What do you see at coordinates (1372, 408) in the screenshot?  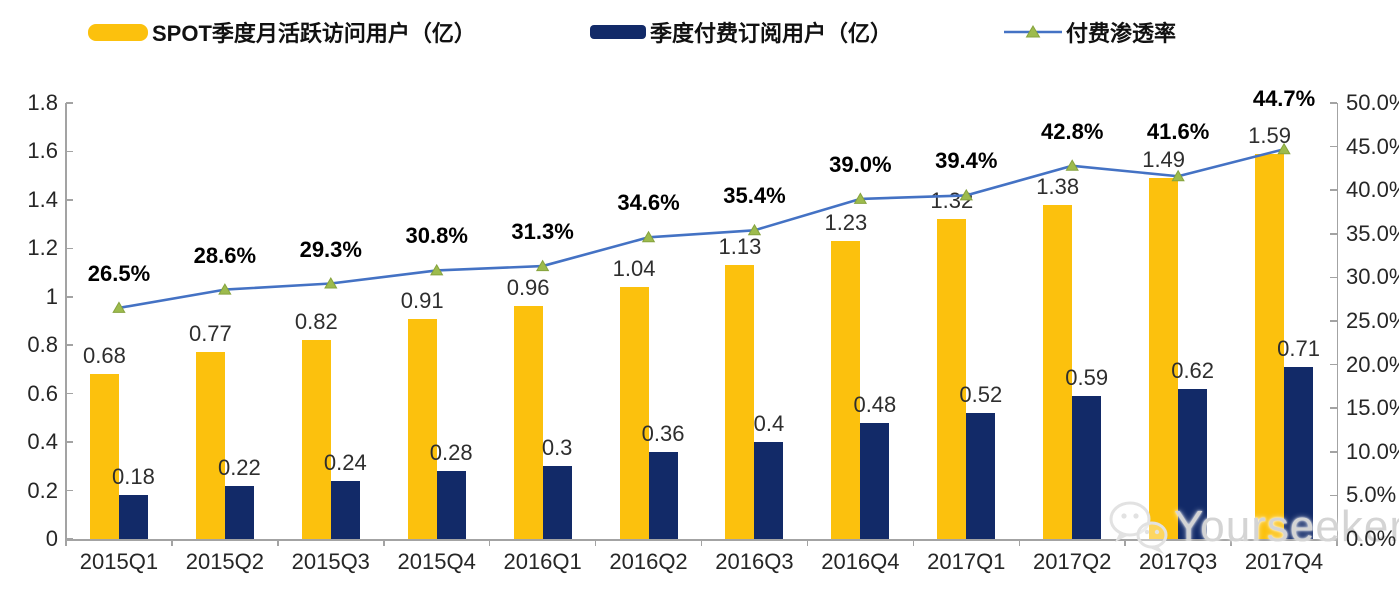 I see `y-axis-right-label: 15.0%` at bounding box center [1372, 408].